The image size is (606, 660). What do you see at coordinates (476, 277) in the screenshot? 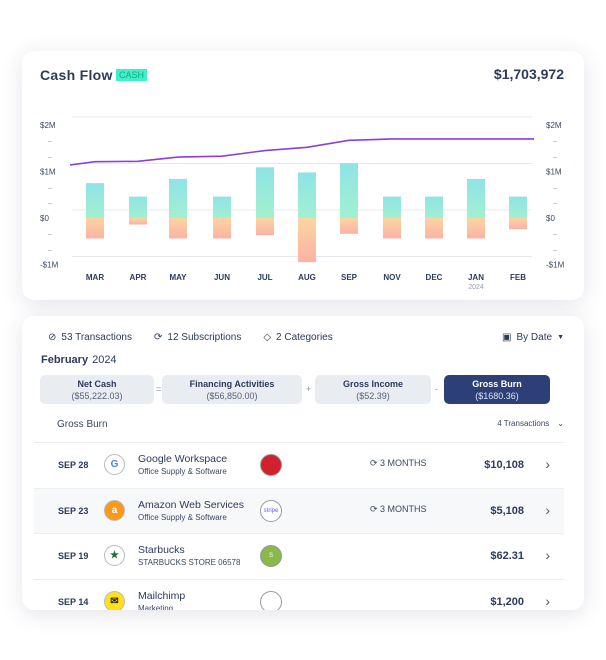
I see `x-tick-label: JAN` at bounding box center [476, 277].